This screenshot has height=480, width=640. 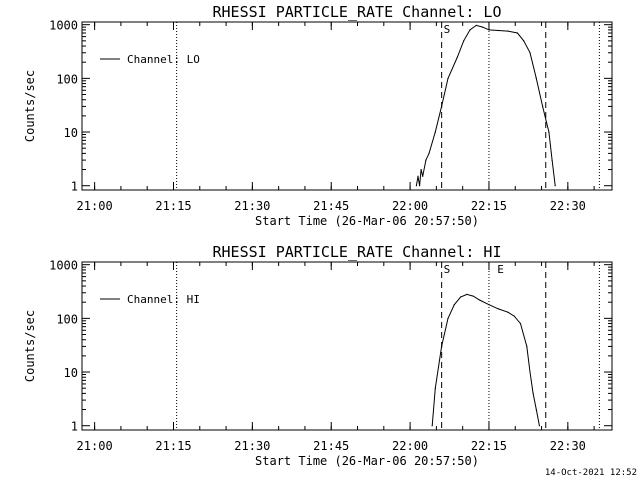 What do you see at coordinates (357, 12) in the screenshot?
I see `chart-title: RHESSI PARTICLE_RATE Channel: LO` at bounding box center [357, 12].